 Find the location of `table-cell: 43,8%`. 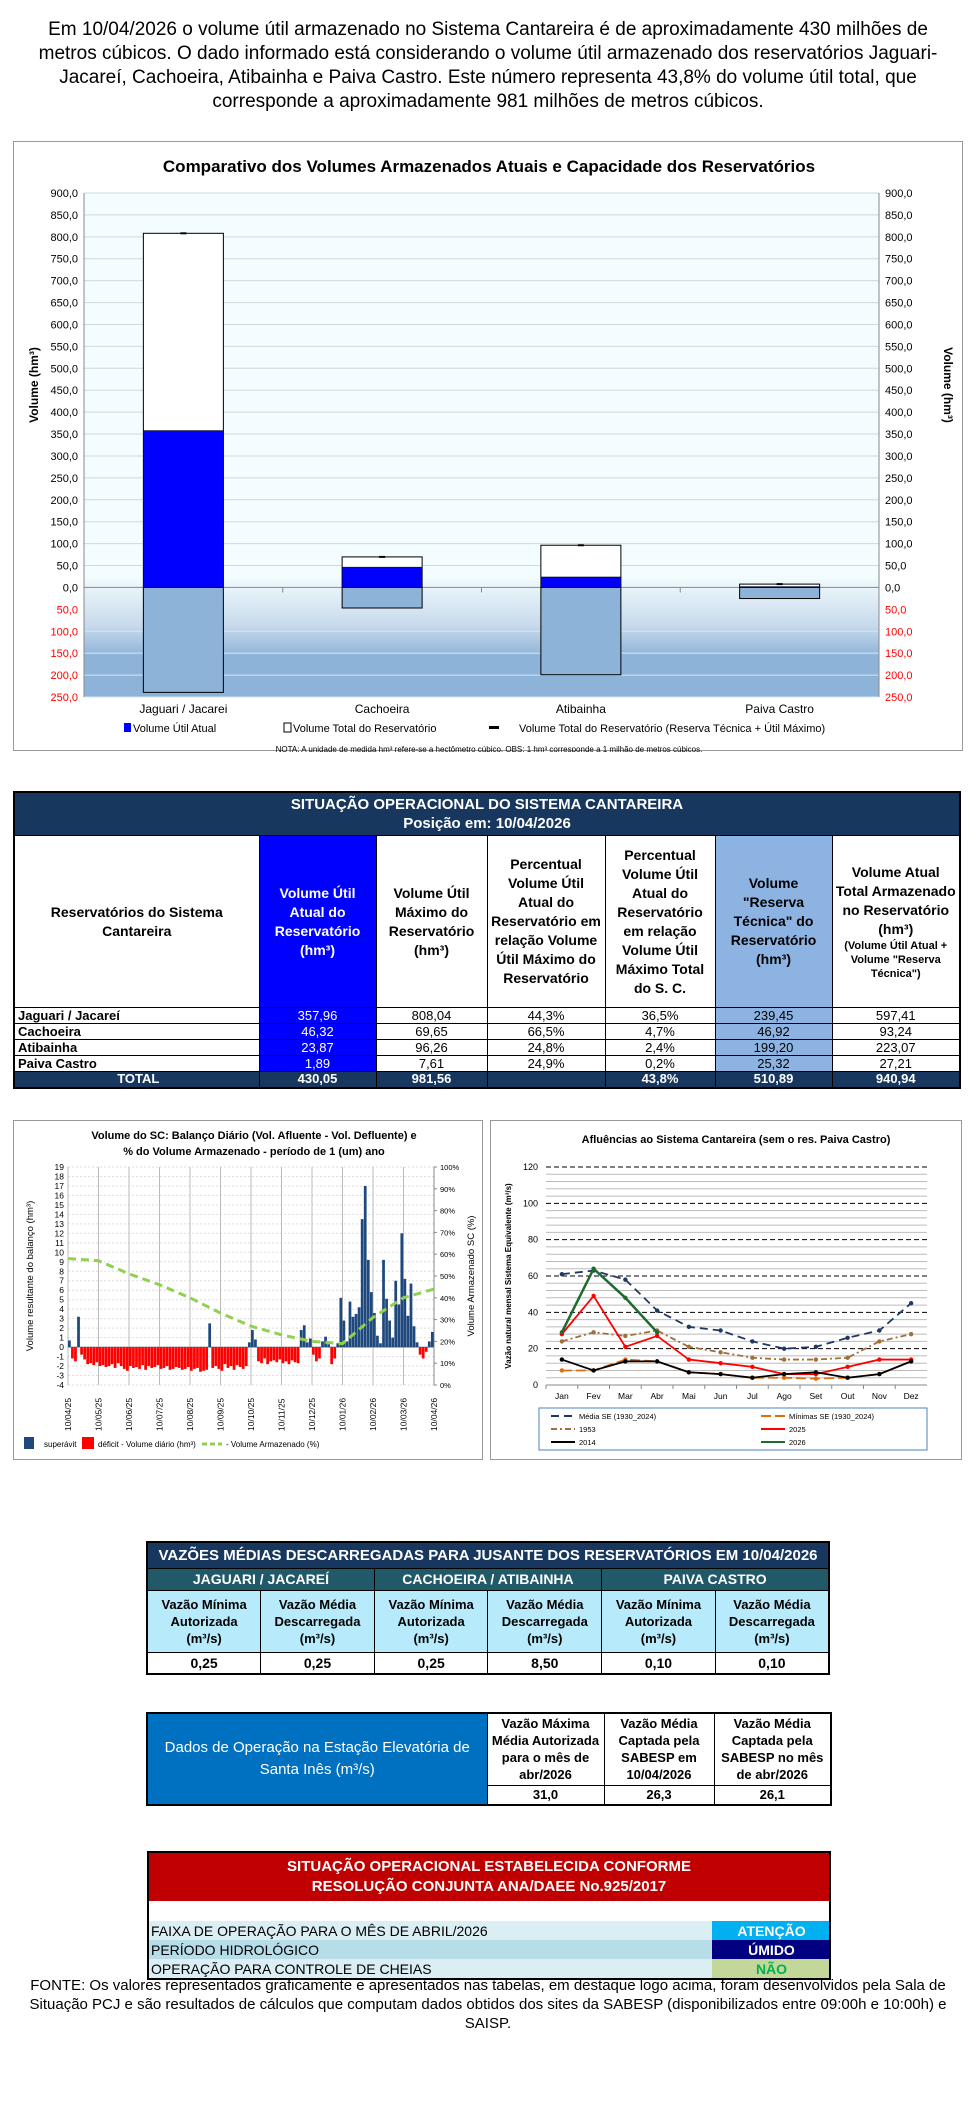

table-cell: 43,8% is located at coordinates (660, 1079).